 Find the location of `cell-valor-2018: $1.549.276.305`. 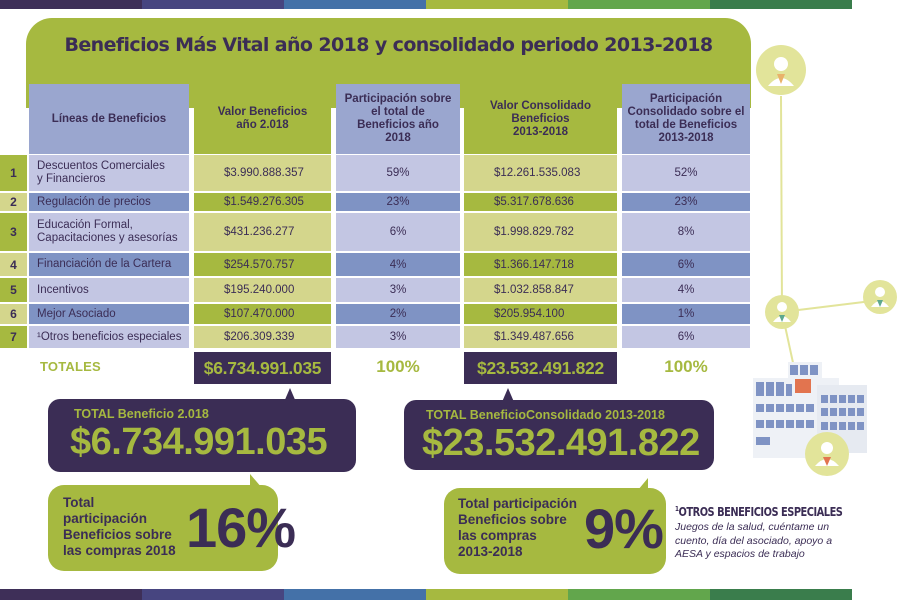

cell-valor-2018: $1.549.276.305 is located at coordinates (262, 202).